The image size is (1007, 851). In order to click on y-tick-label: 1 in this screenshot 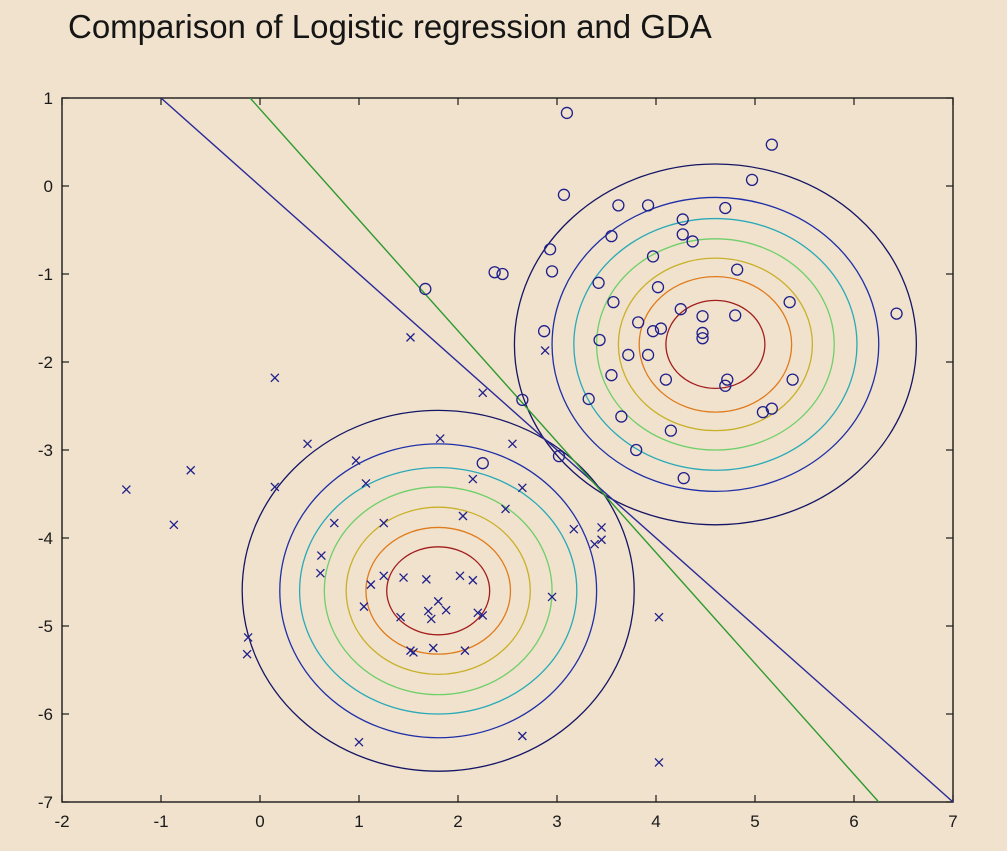, I will do `click(48, 98)`.